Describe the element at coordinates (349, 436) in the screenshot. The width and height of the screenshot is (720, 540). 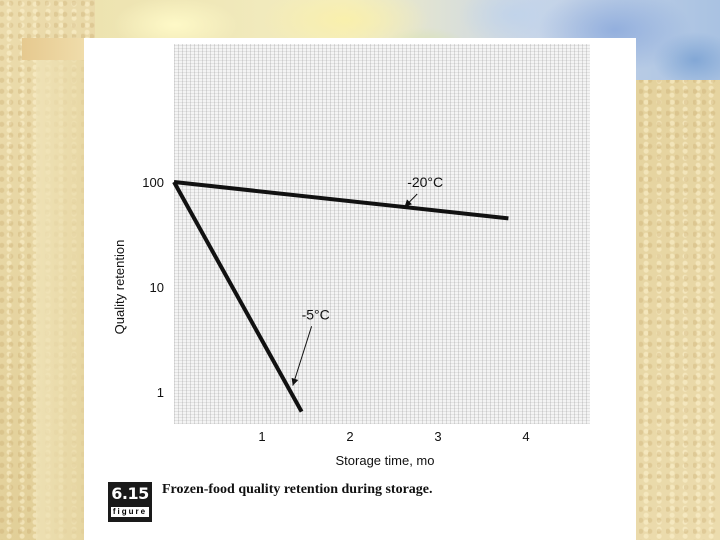
I see `x-tick-label: 2` at that location.